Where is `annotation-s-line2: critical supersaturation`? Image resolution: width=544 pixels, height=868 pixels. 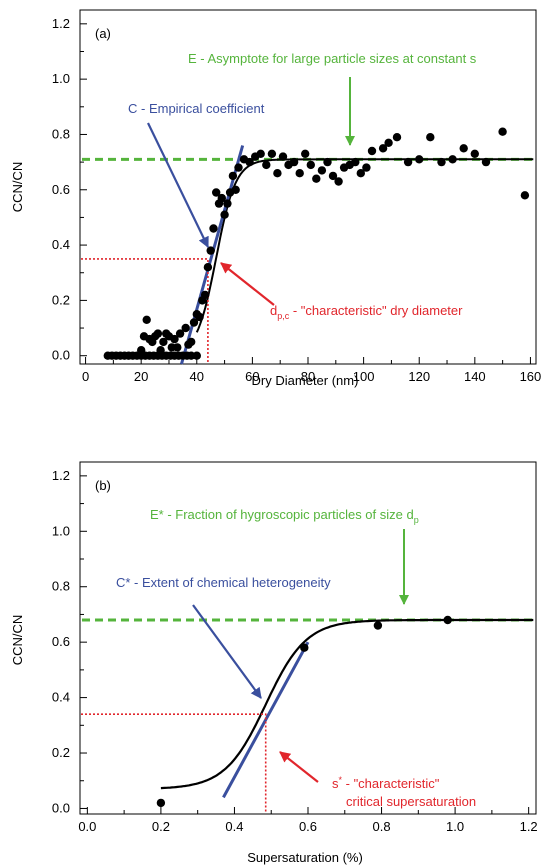
annotation-s-line2: critical supersaturation is located at coordinates (411, 801).